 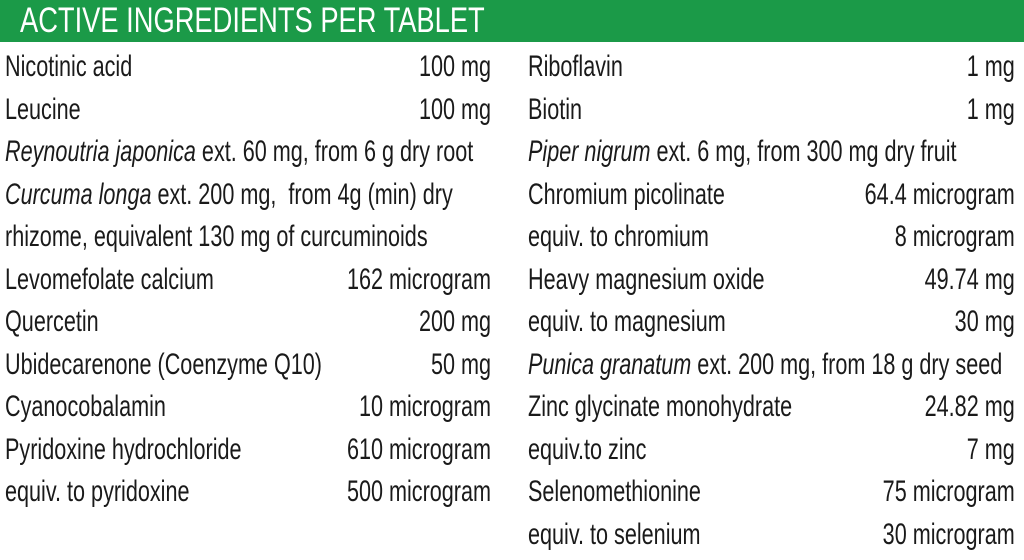 What do you see at coordinates (252, 20) in the screenshot?
I see `header-title: ACTIVE INGREDIENTS PER TABLET` at bounding box center [252, 20].